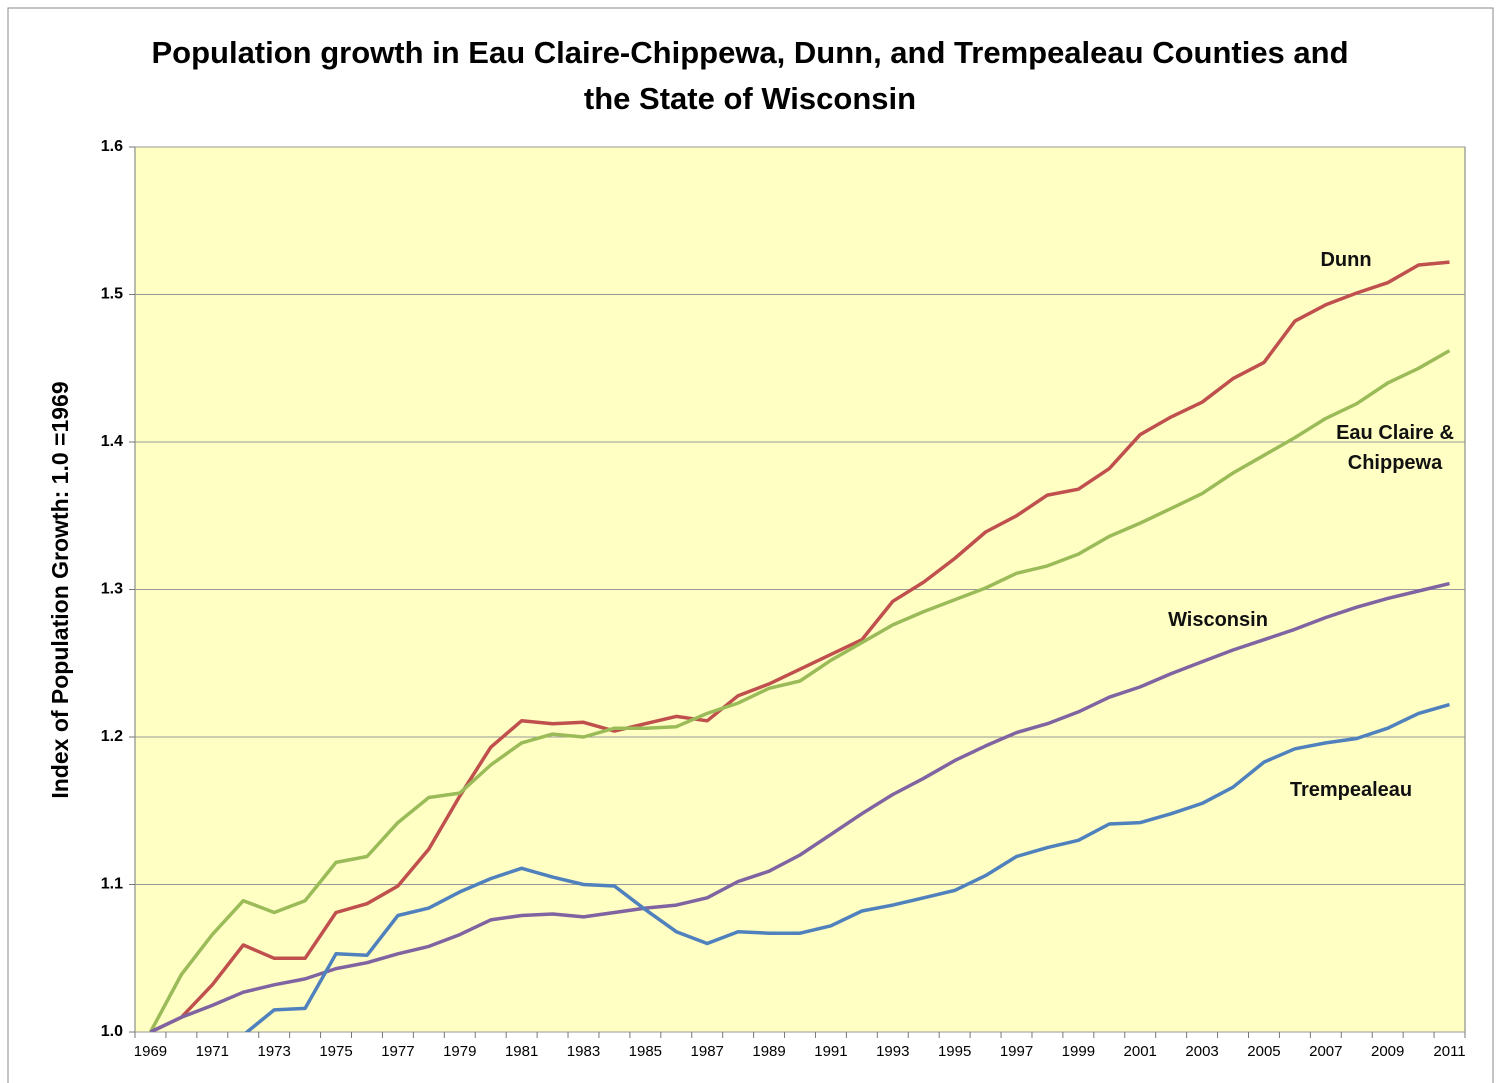 The width and height of the screenshot is (1501, 1083). Describe the element at coordinates (112, 294) in the screenshot. I see `y-tick-label: 1.5` at that location.